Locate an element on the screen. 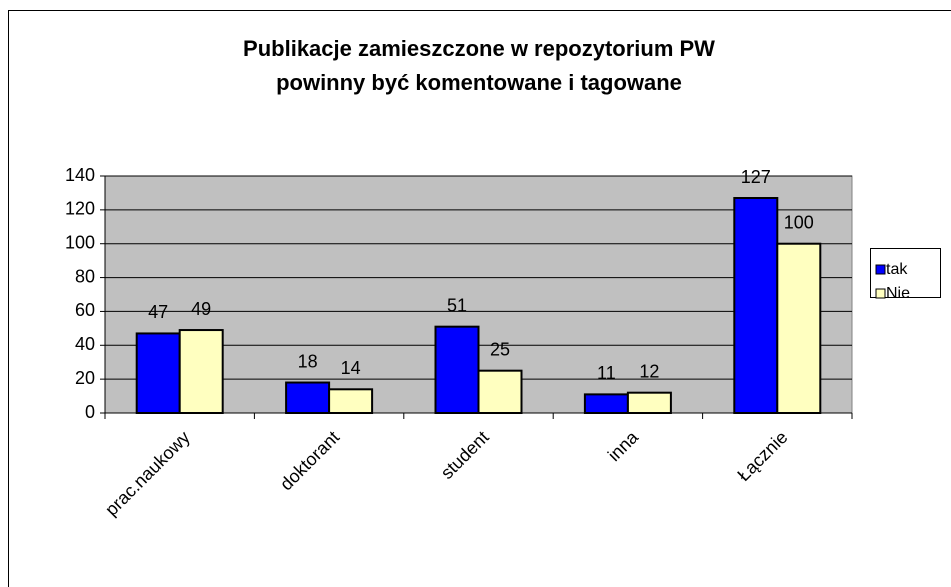 Image resolution: width=951 pixels, height=587 pixels. y-tick-label: 0 is located at coordinates (90, 412).